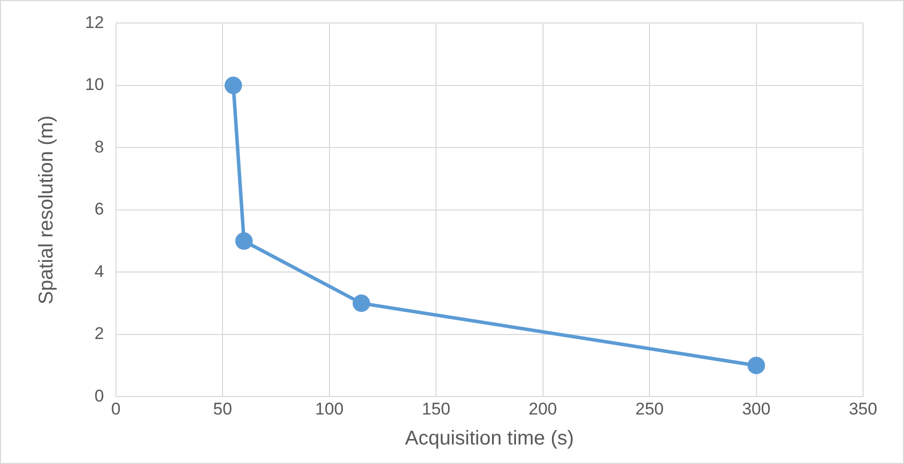  What do you see at coordinates (863, 408) in the screenshot?
I see `x-tick-label: 350` at bounding box center [863, 408].